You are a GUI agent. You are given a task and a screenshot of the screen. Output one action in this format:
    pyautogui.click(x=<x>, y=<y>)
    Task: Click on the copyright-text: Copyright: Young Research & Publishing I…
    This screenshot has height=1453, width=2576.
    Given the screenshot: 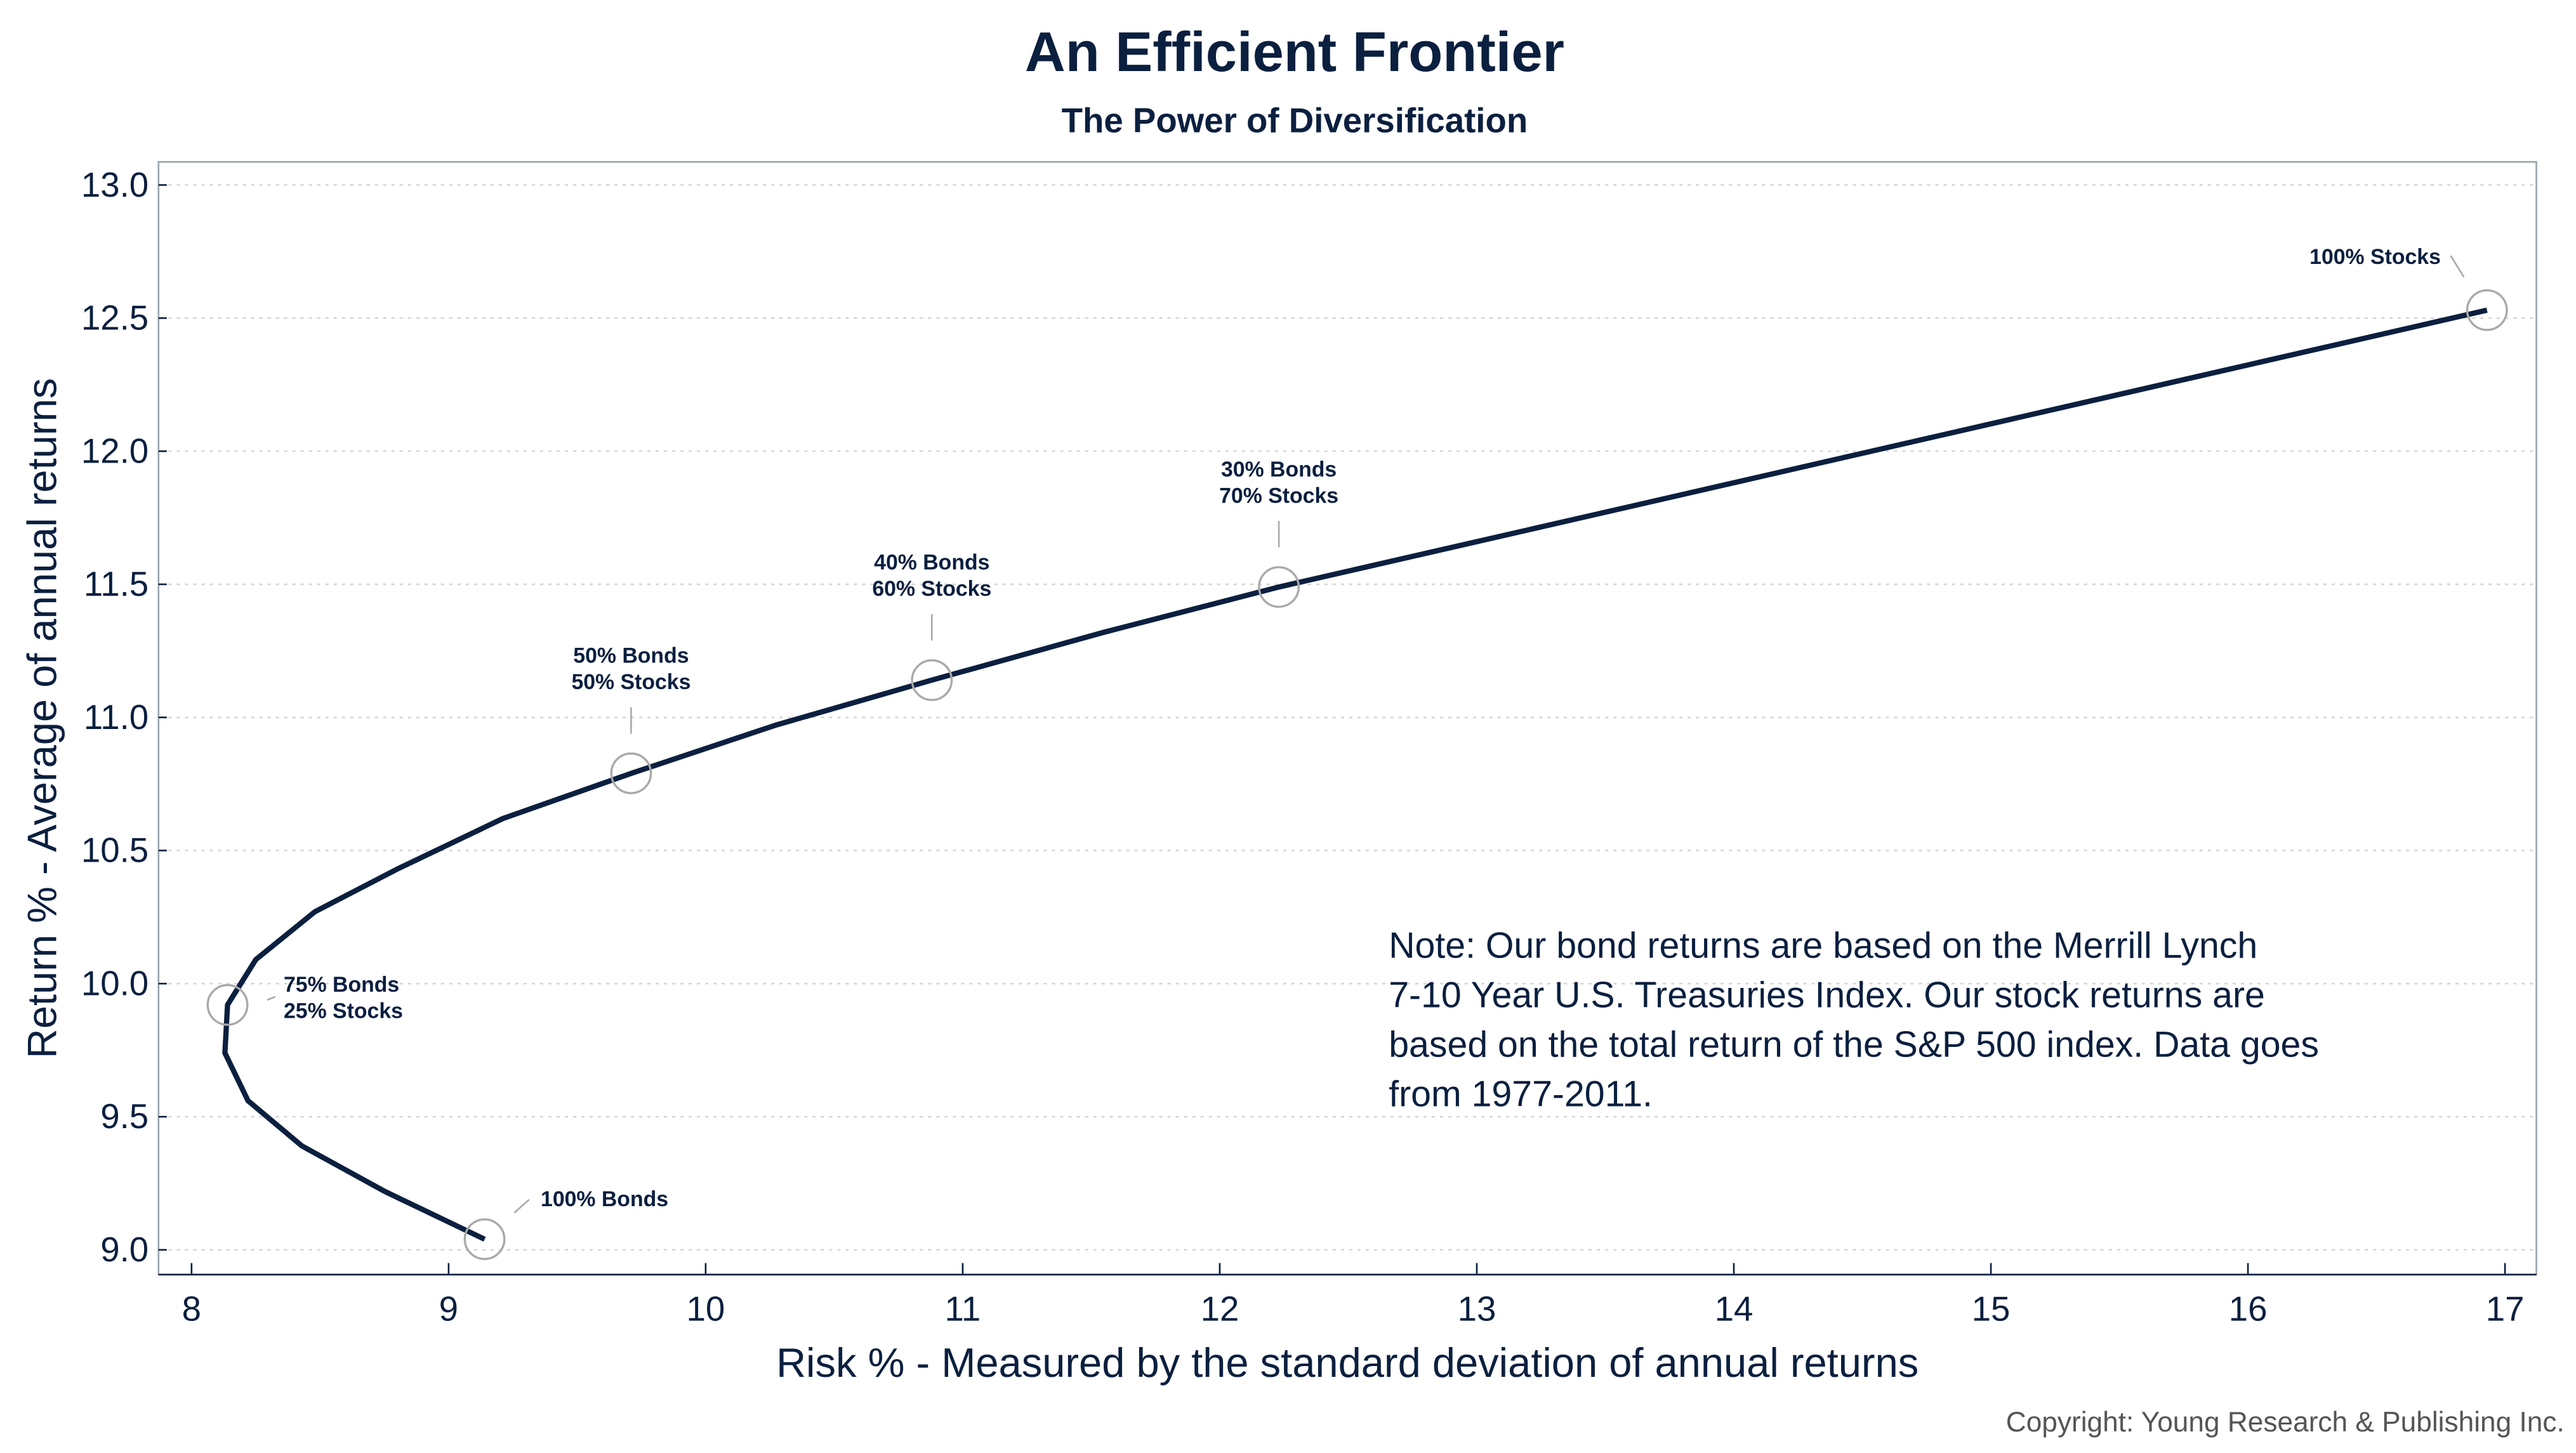 What is the action you would take?
    pyautogui.click(x=2285, y=1423)
    